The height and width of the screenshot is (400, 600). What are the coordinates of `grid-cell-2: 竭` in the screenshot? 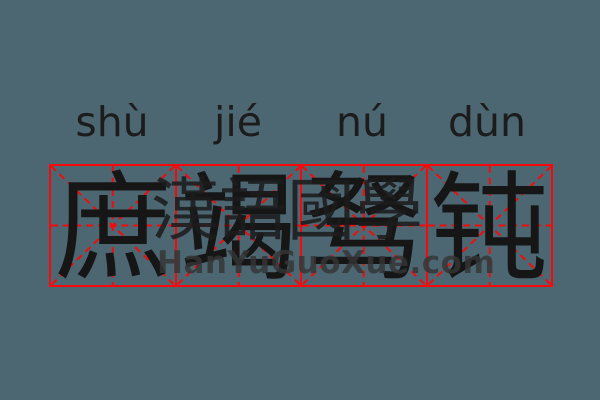 It's located at (238, 227).